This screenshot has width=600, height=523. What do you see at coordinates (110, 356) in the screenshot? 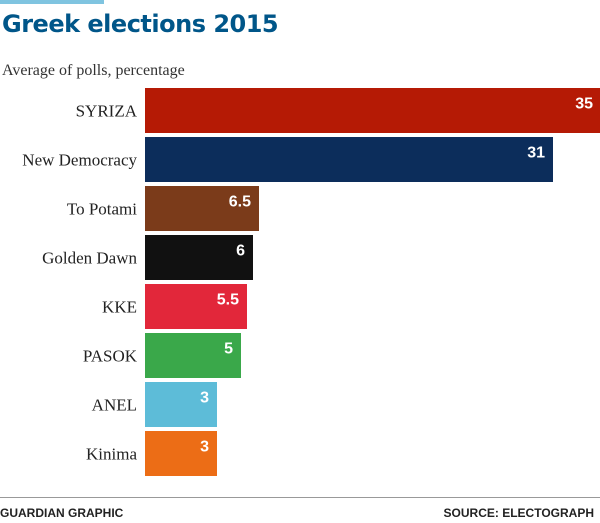
I see `category-label: PASOK` at bounding box center [110, 356].